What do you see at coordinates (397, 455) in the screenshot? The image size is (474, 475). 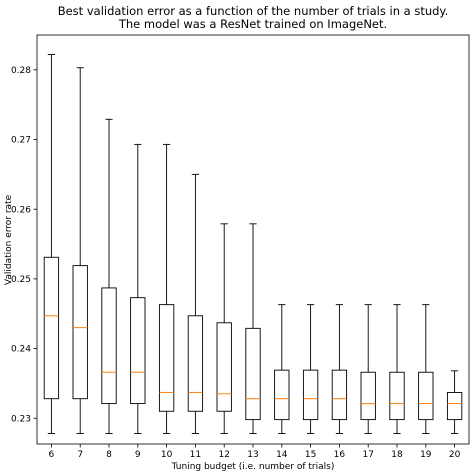 I see `x-tick-label: 18` at bounding box center [397, 455].